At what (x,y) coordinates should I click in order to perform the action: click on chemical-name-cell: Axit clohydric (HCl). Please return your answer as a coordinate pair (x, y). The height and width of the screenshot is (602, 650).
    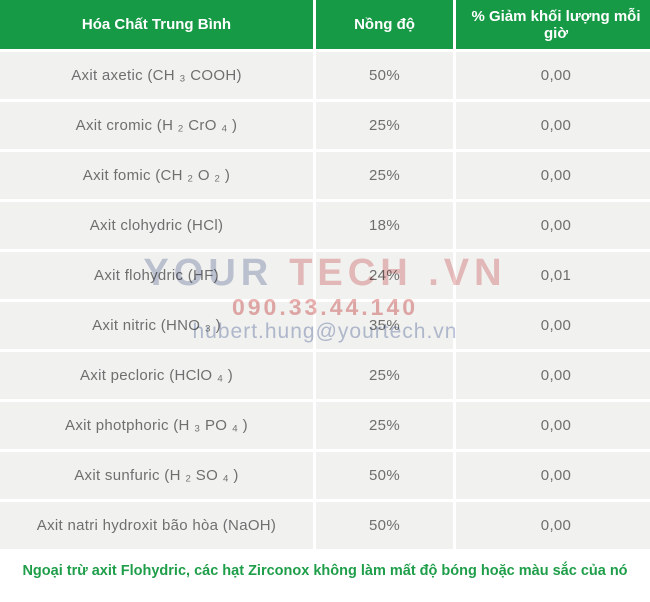
    Looking at the image, I should click on (156, 225).